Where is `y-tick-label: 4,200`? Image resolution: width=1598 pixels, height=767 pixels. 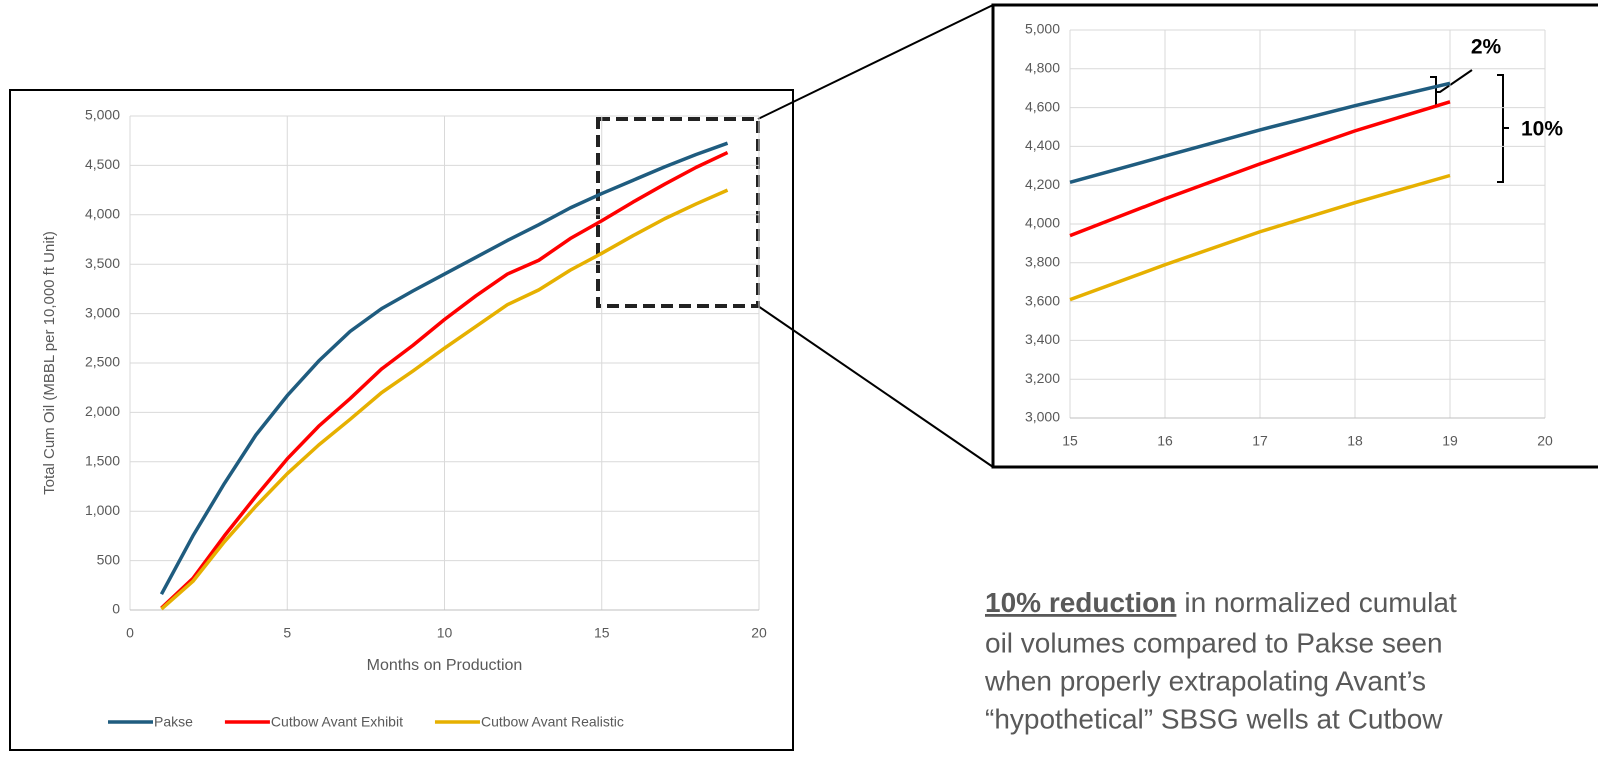 y-tick-label: 4,200 is located at coordinates (1042, 184).